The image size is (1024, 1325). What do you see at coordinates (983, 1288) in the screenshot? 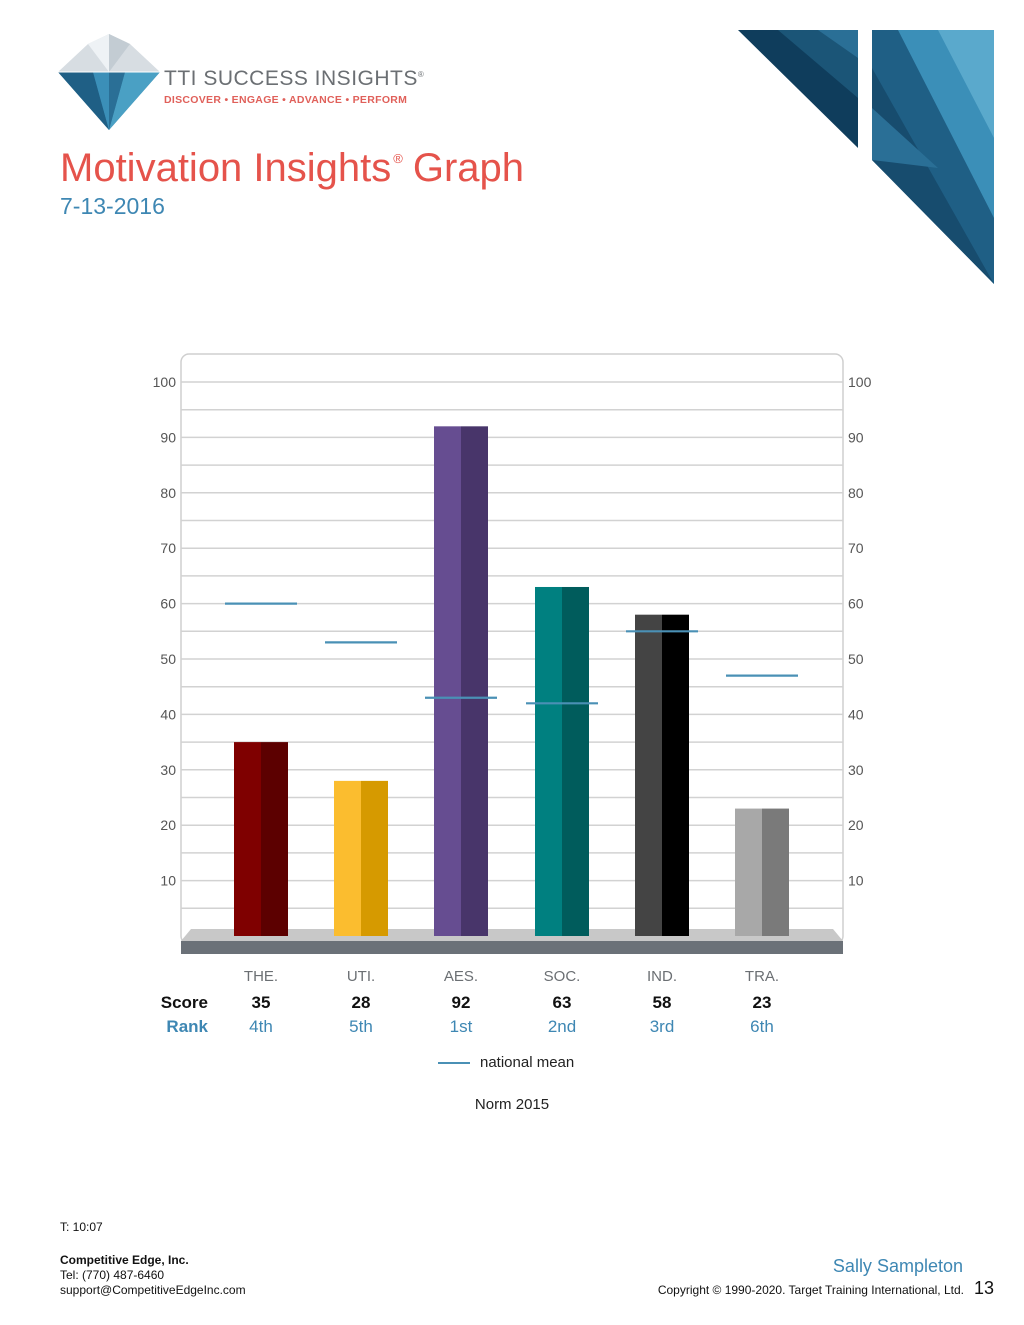
I see `page-number: 13` at bounding box center [983, 1288].